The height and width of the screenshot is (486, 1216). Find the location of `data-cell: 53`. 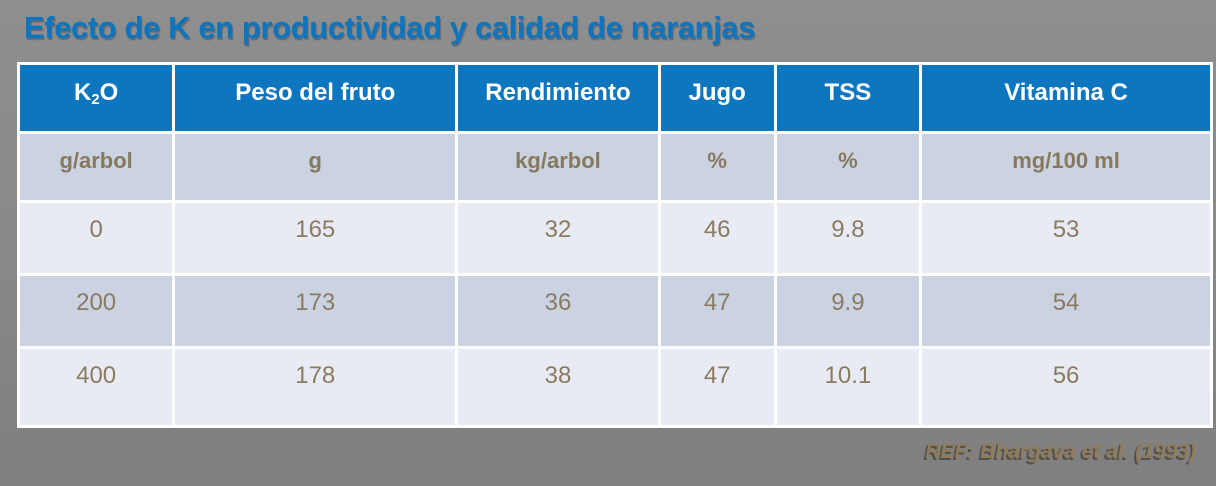

data-cell: 53 is located at coordinates (1066, 238).